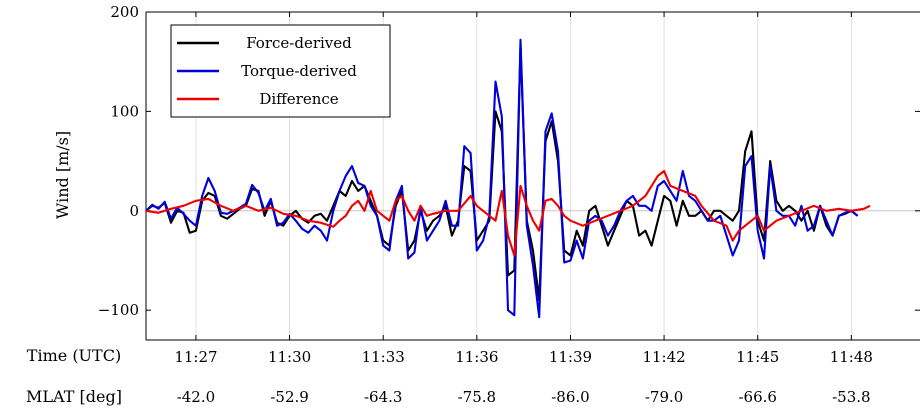 This screenshot has width=920, height=409. I want to click on x-tick-label-mlat: -75.8, so click(477, 397).